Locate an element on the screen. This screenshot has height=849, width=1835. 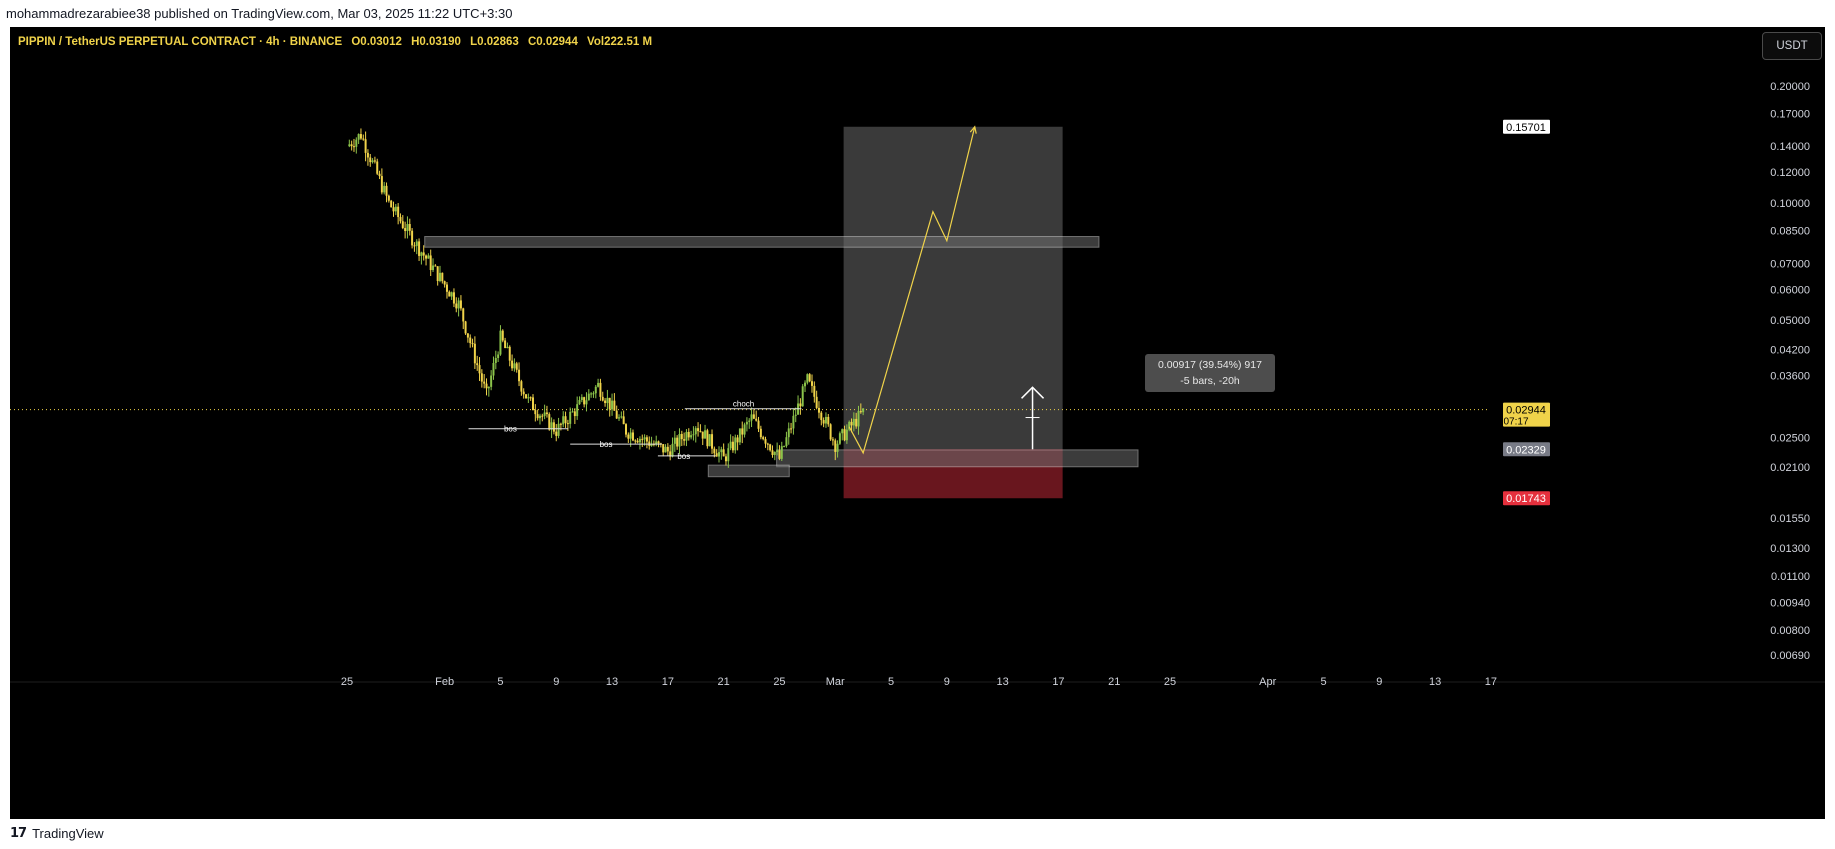
y-tick-label: 0.20000 is located at coordinates (1790, 87).